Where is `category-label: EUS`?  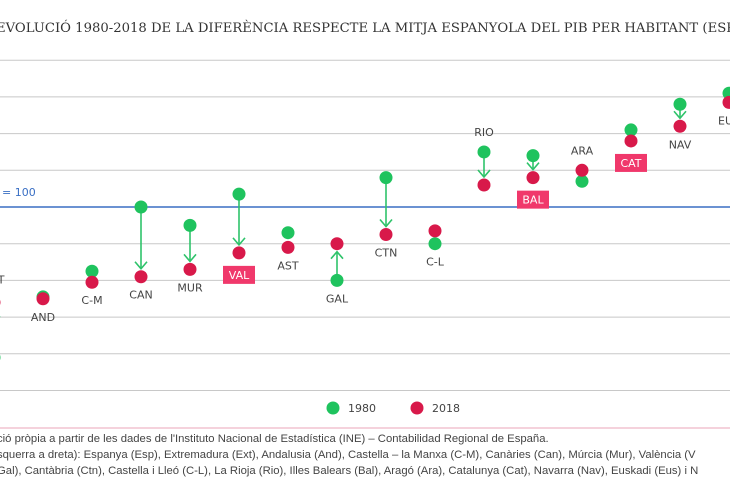
category-label: EUS is located at coordinates (724, 120).